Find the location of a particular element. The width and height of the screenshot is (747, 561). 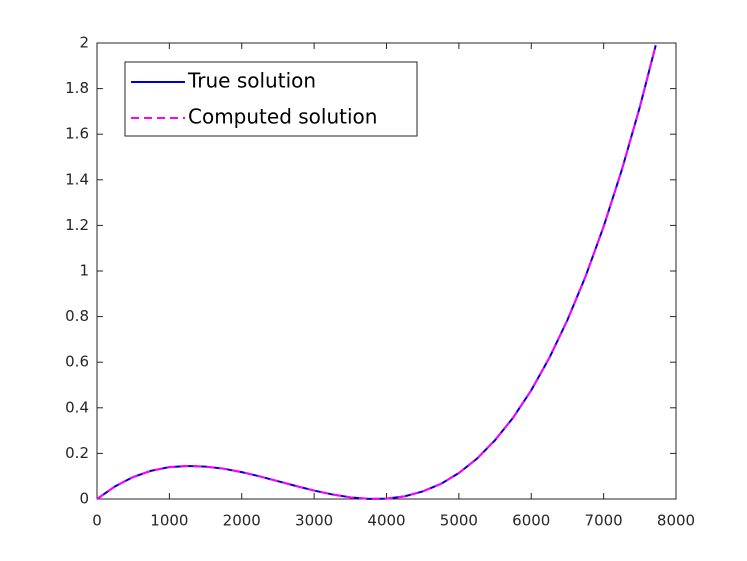

y-tick-label: 0.8 is located at coordinates (77, 316).